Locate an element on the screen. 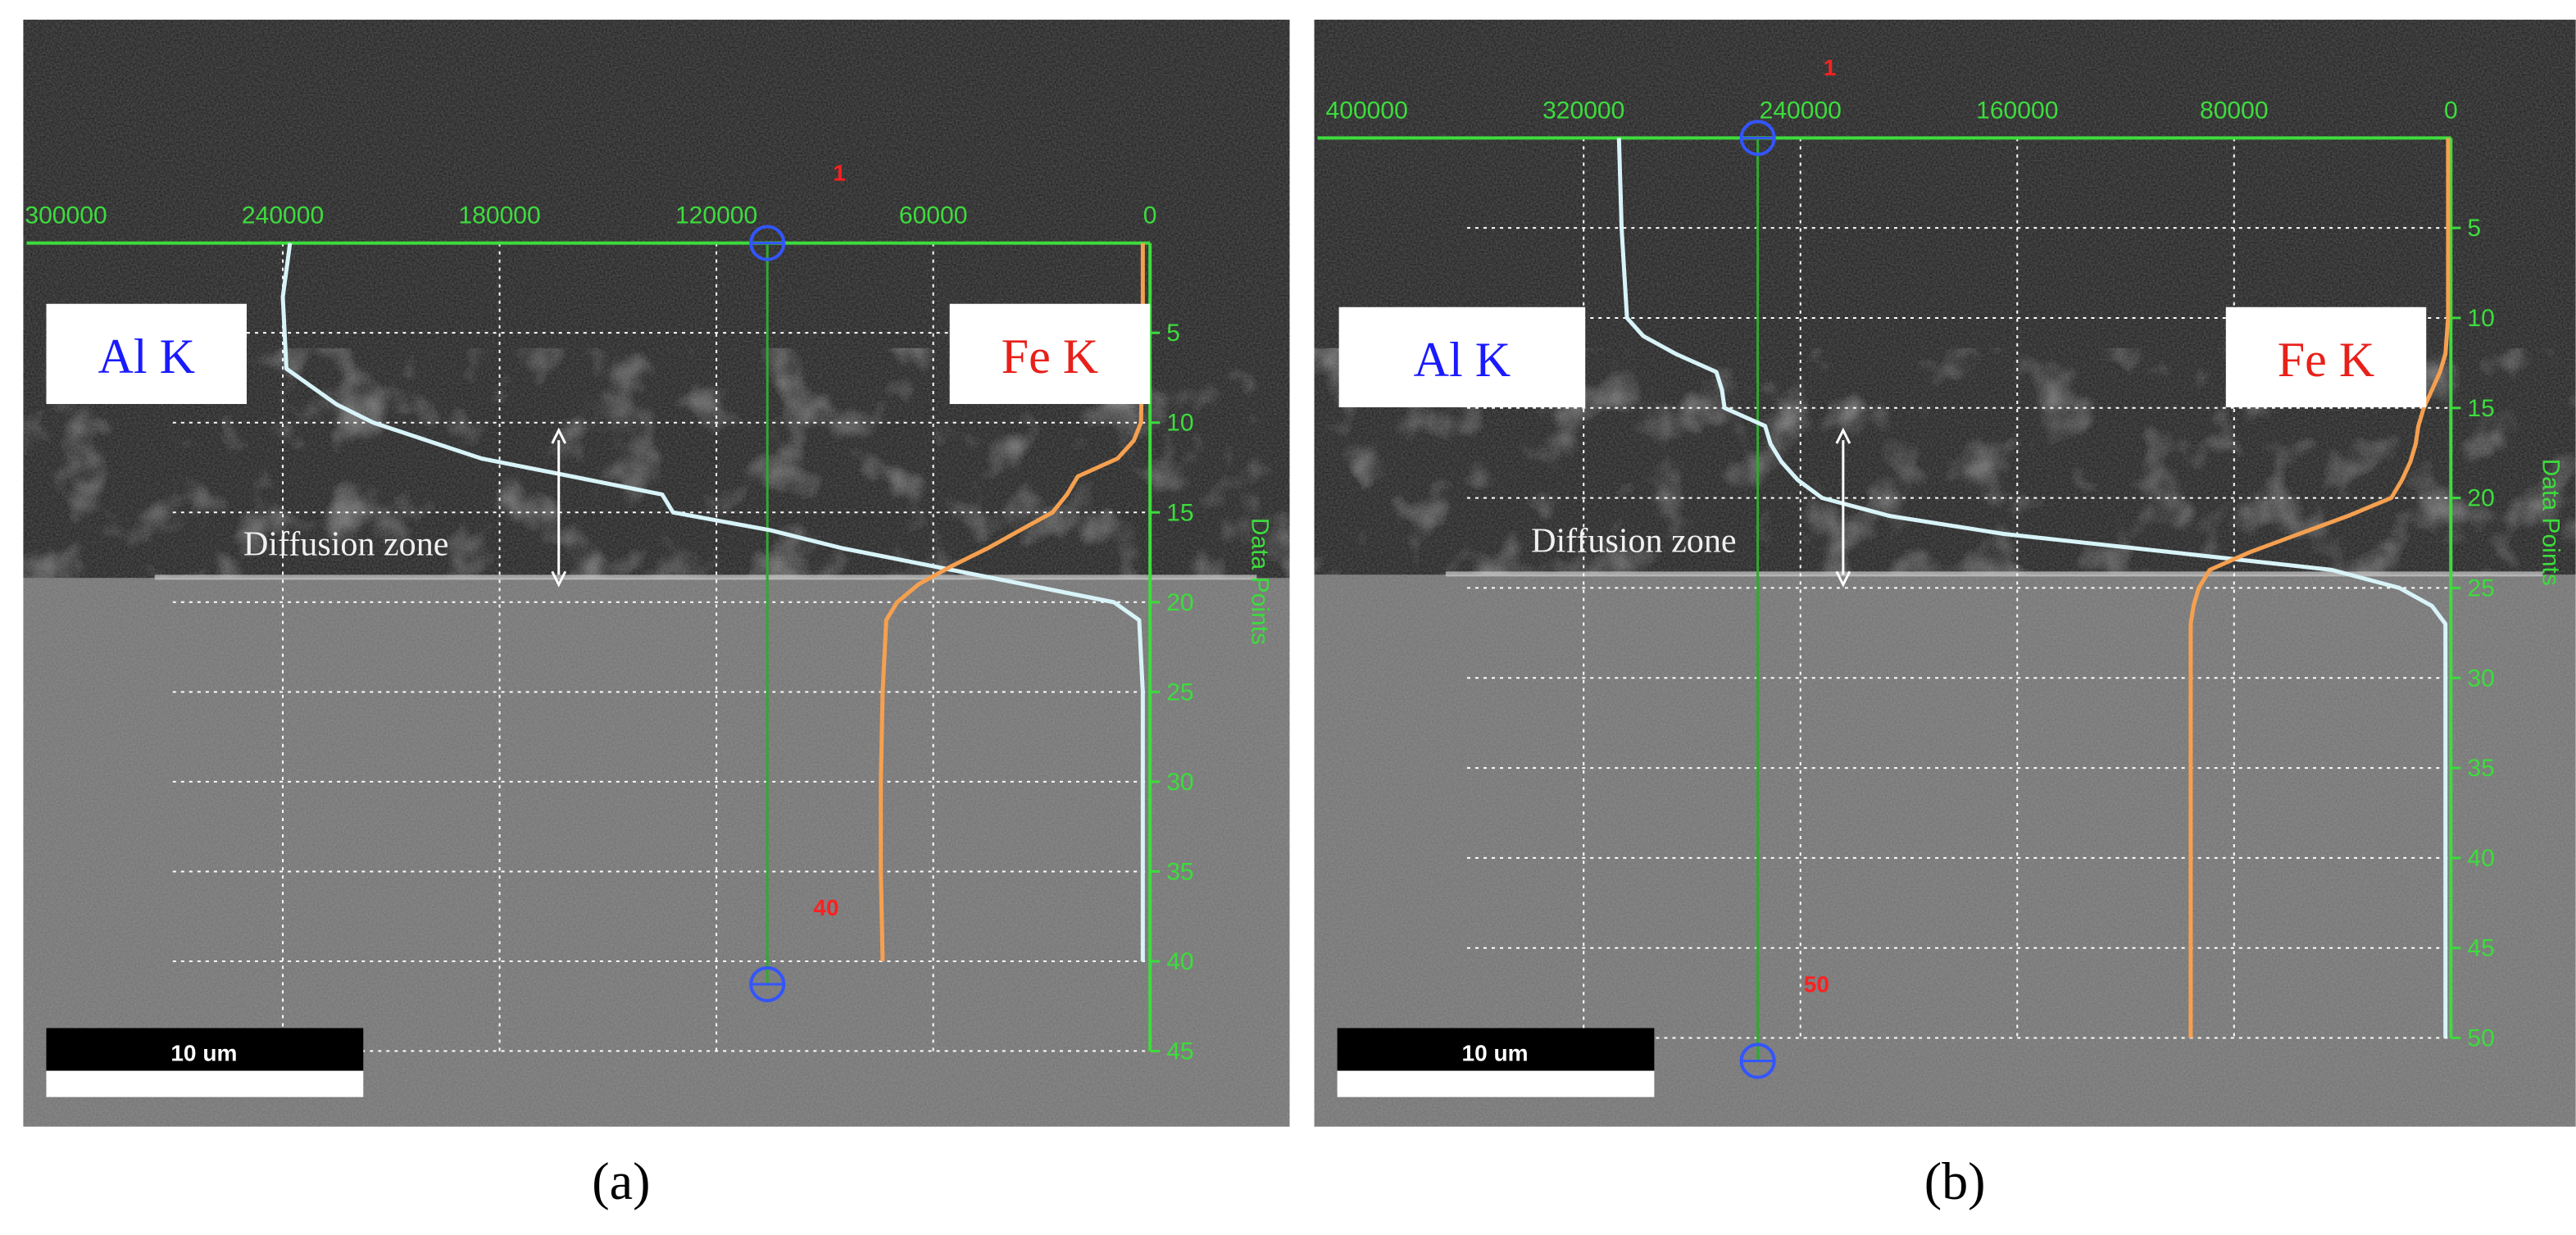  y-tick-label: 50 is located at coordinates (2480, 1038).